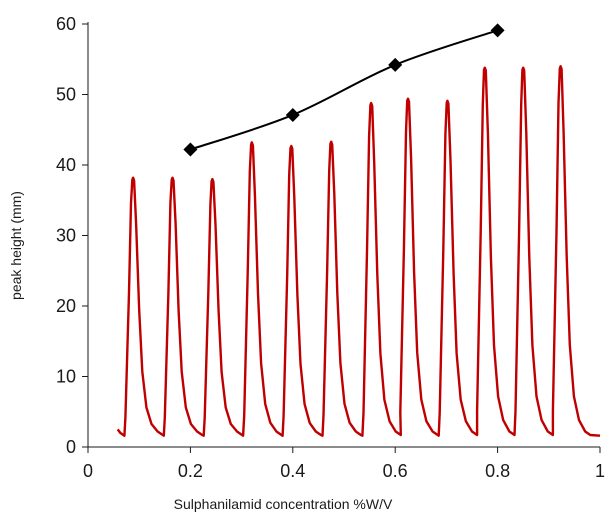  Describe the element at coordinates (292, 471) in the screenshot. I see `x-tick-label: 0.4` at that location.